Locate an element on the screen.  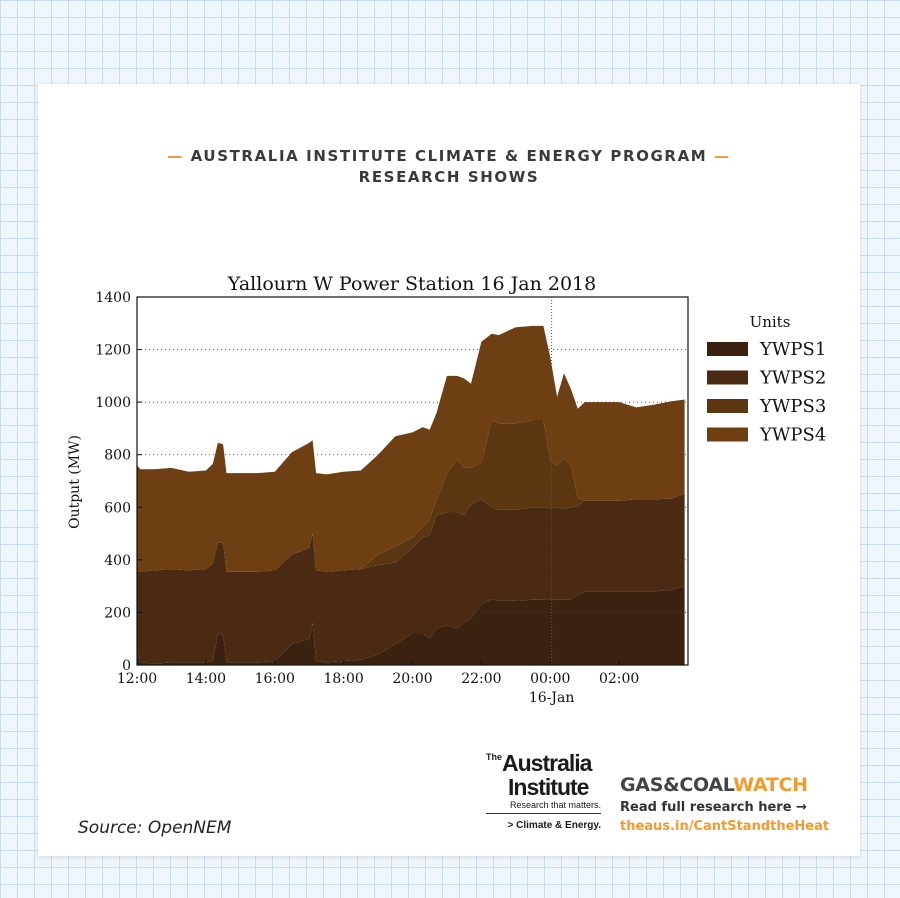
area-ywps2 is located at coordinates (411, 579).